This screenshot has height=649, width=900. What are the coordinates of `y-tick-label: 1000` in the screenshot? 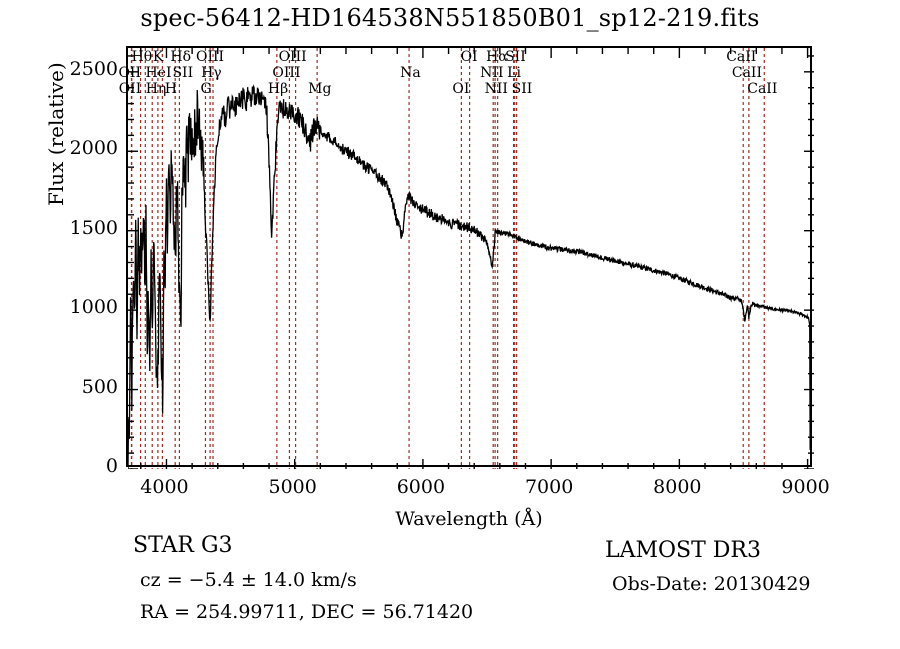 It's located at (93, 307).